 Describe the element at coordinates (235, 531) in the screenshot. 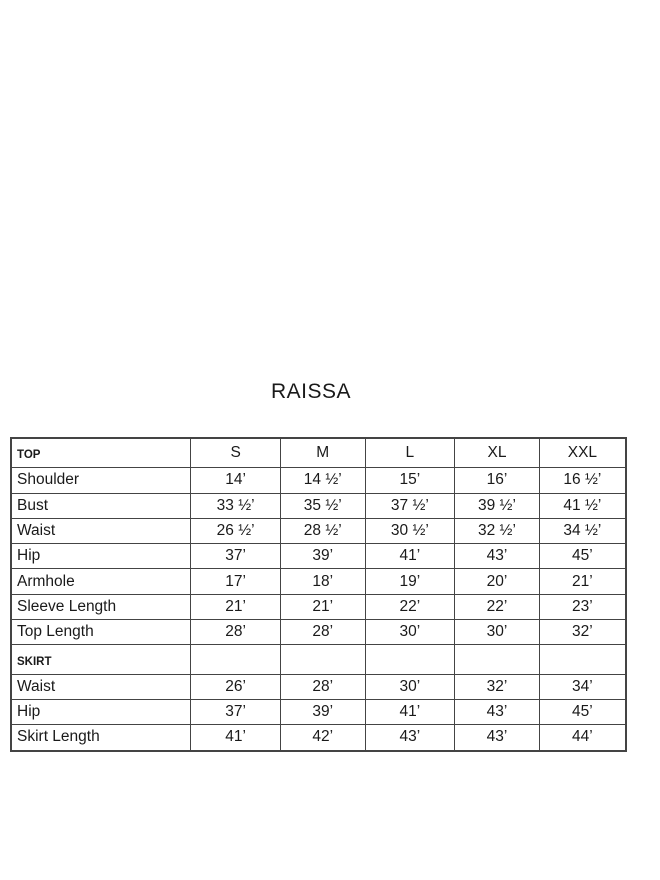

I see `measurement-value: 26 ½’` at that location.